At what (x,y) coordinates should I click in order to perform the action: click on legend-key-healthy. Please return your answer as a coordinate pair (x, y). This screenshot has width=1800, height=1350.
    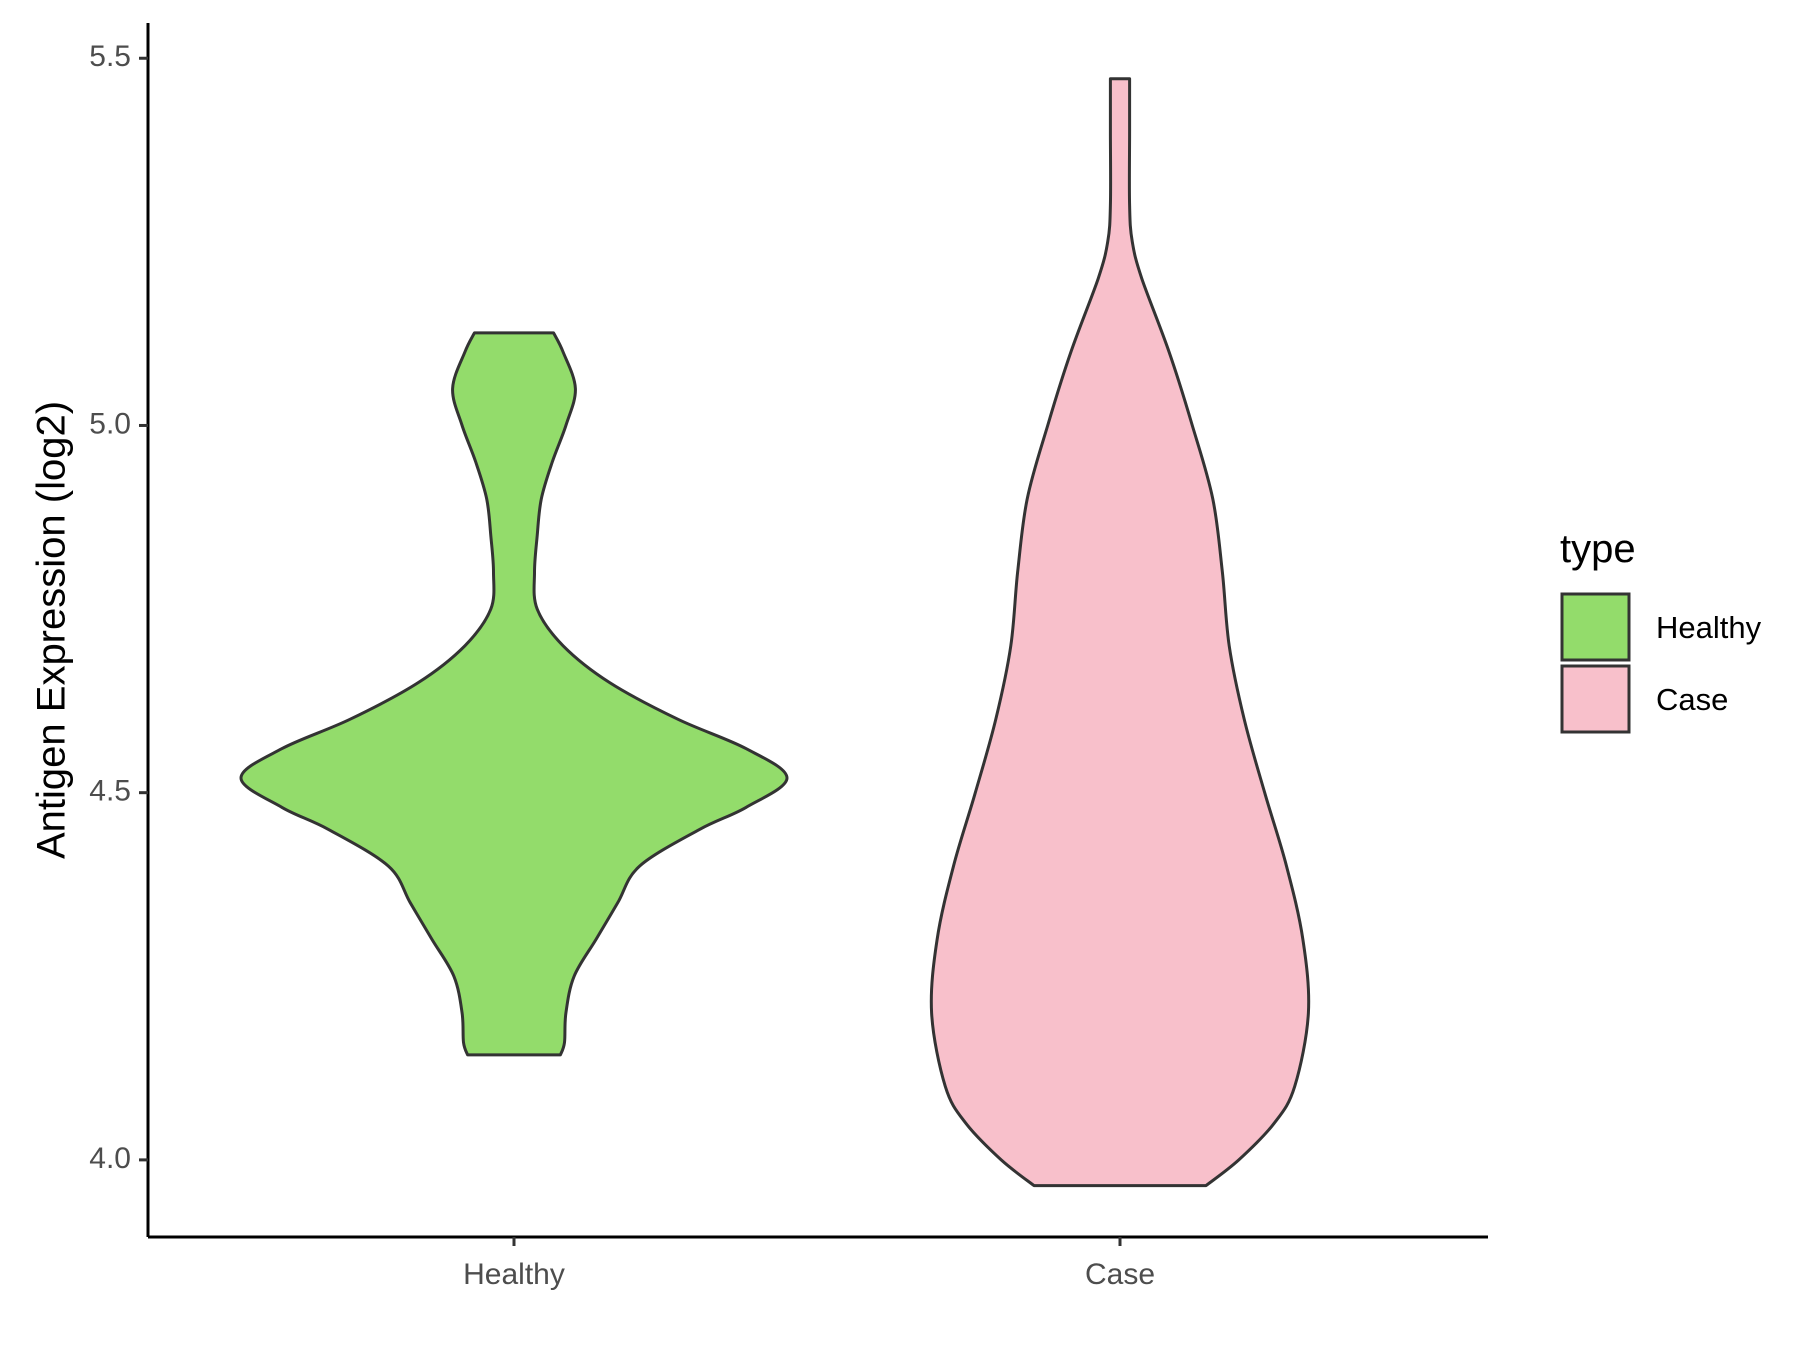
    Looking at the image, I should click on (1595, 627).